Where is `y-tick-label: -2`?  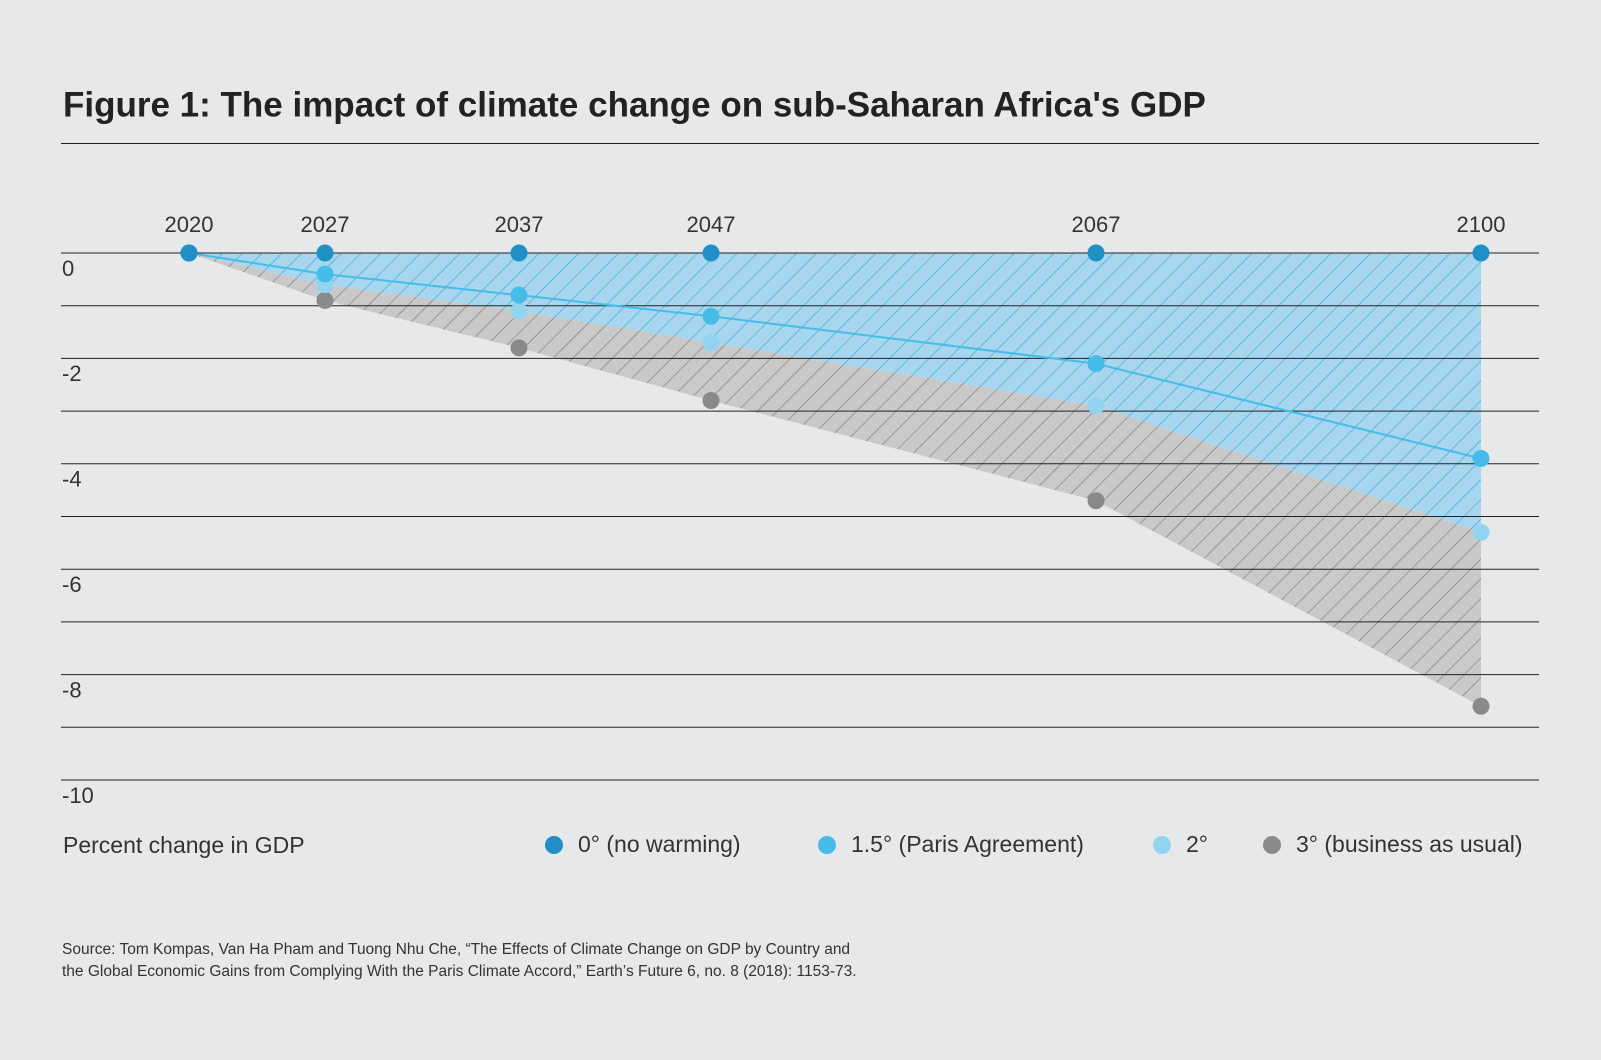 y-tick-label: -2 is located at coordinates (72, 373).